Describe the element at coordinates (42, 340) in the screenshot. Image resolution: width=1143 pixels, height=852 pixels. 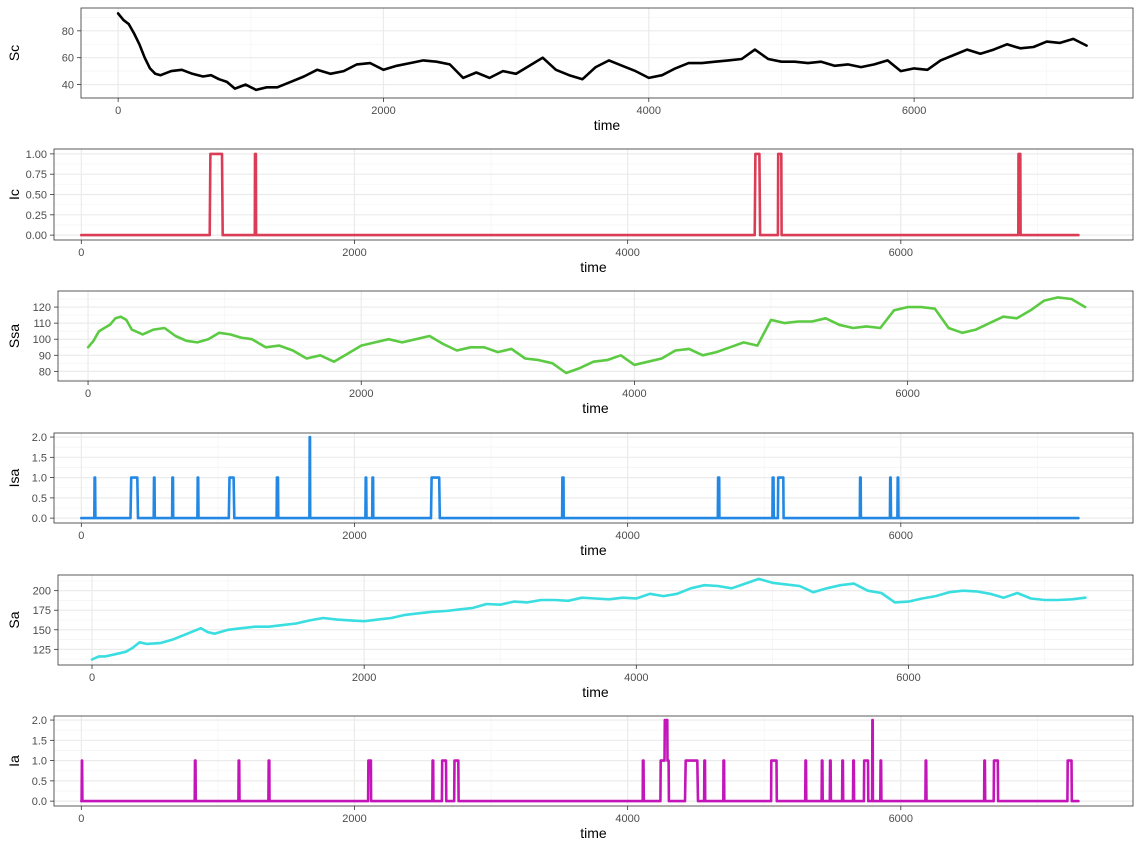
I see `y-tick-label: 100` at that location.